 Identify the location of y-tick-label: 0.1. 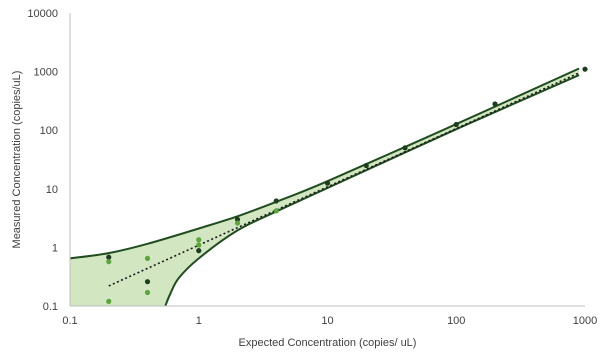
(50, 307).